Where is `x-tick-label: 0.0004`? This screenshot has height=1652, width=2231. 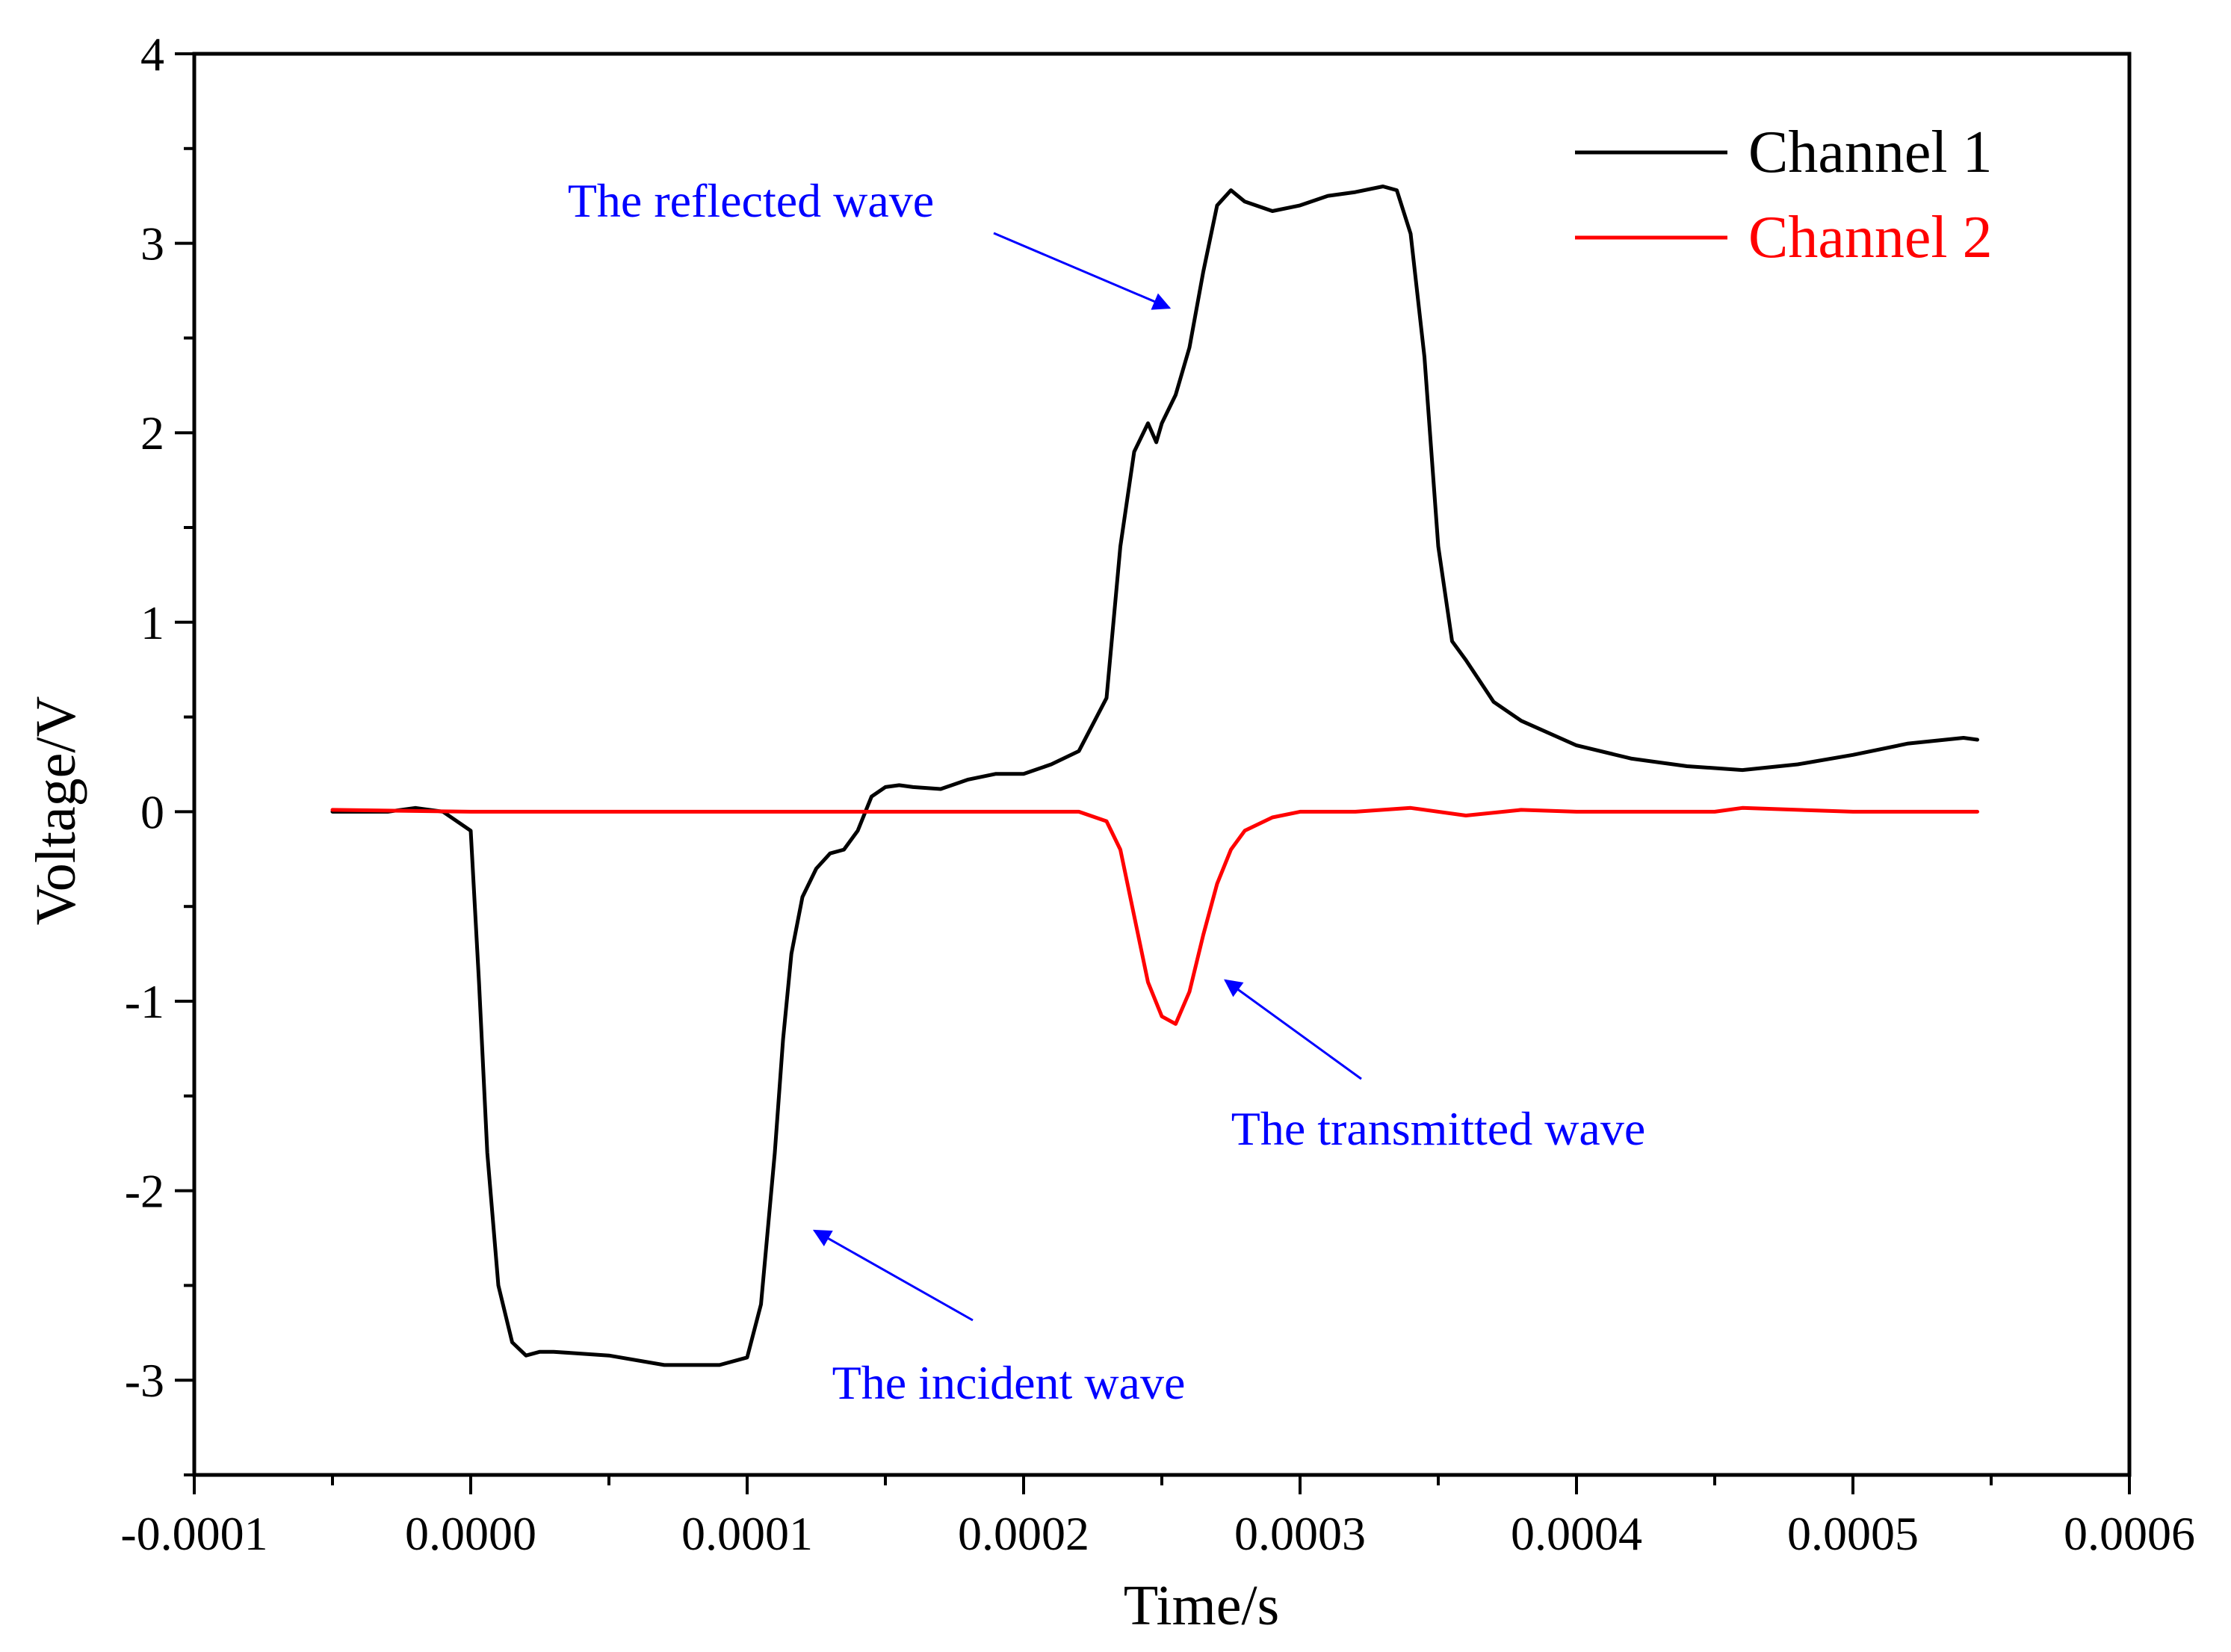 x-tick-label: 0.0004 is located at coordinates (1576, 1534).